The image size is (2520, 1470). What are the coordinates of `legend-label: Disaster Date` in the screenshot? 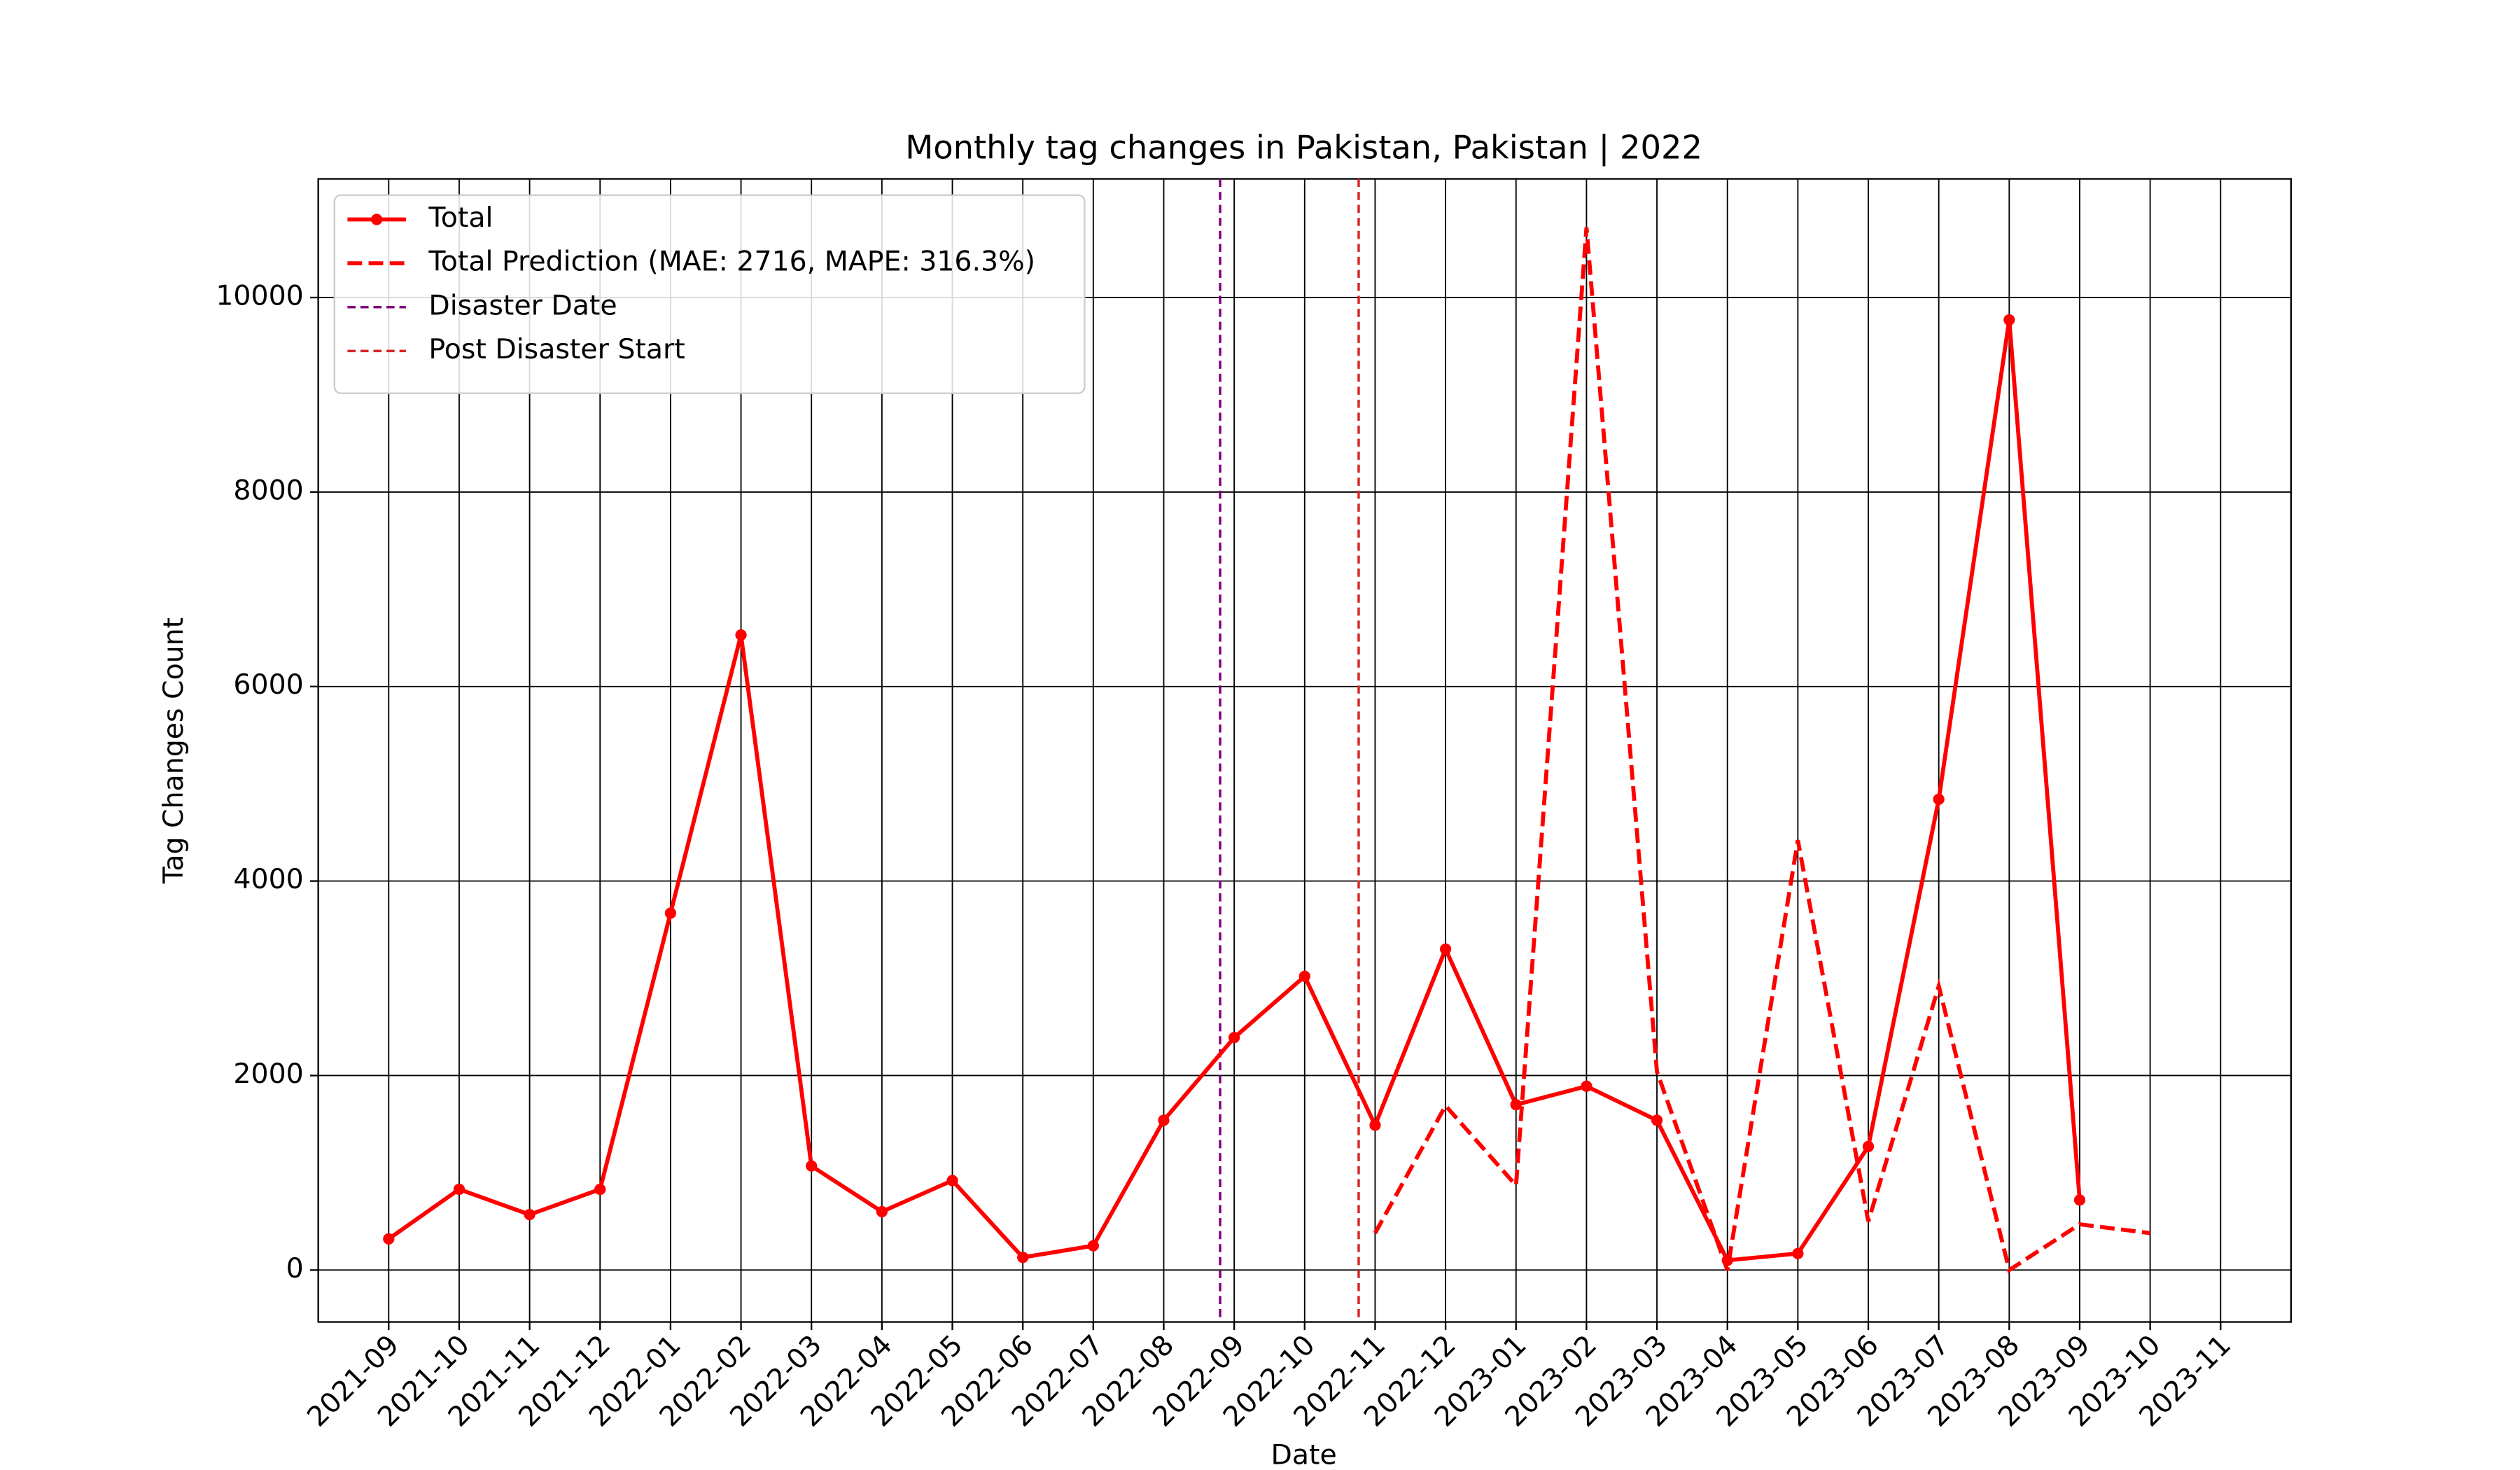 It's located at (522, 305).